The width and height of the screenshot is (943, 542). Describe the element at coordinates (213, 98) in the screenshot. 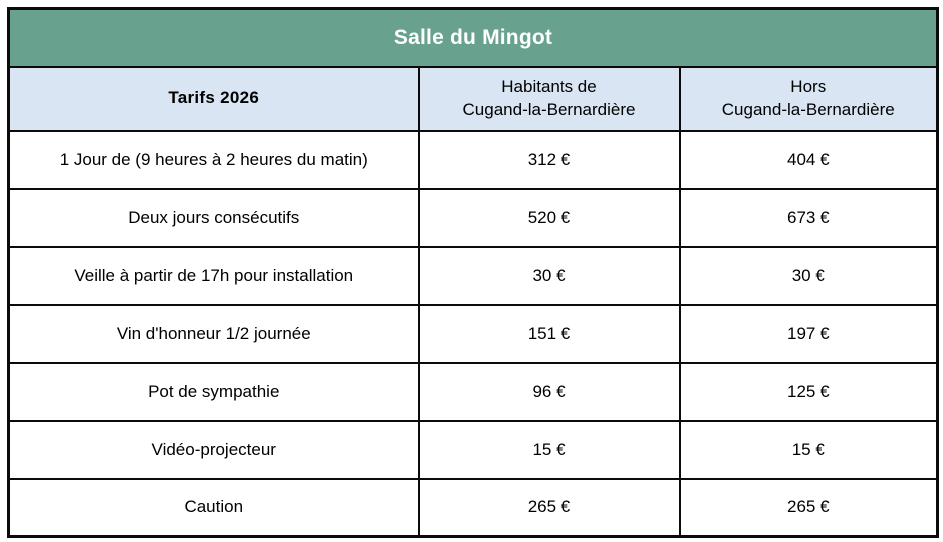

I see `tarifs-2026-header: Tarifs 2026` at that location.